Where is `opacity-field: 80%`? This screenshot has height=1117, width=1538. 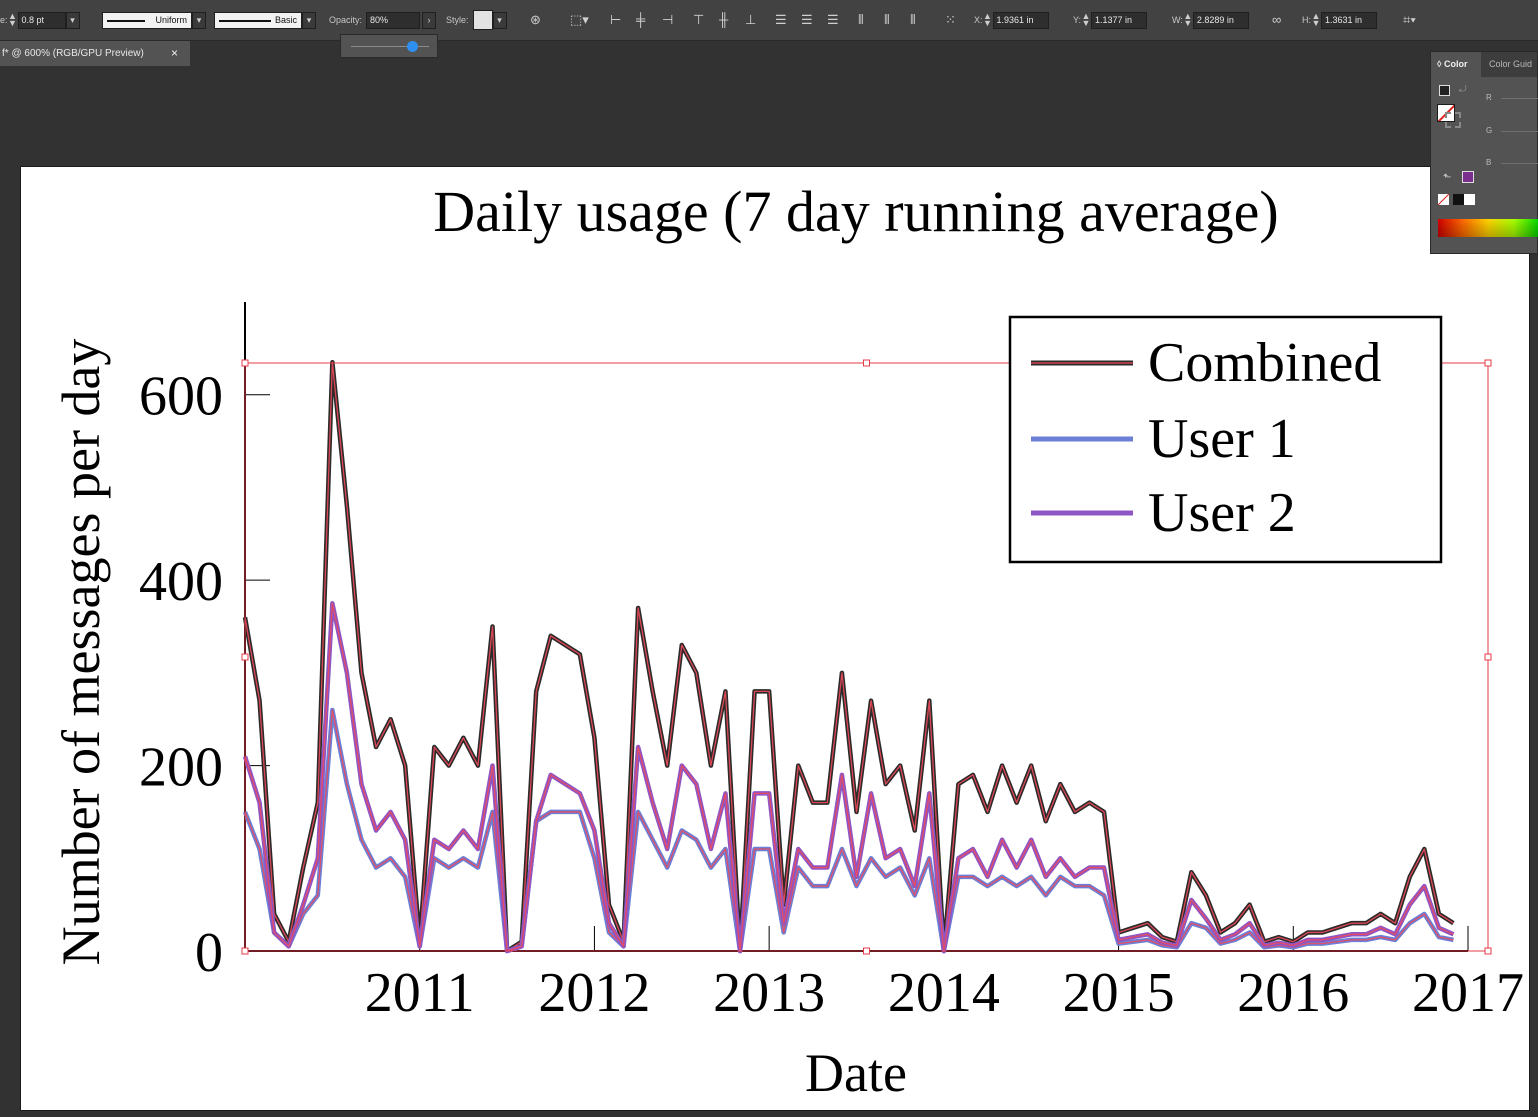 opacity-field: 80% is located at coordinates (393, 20).